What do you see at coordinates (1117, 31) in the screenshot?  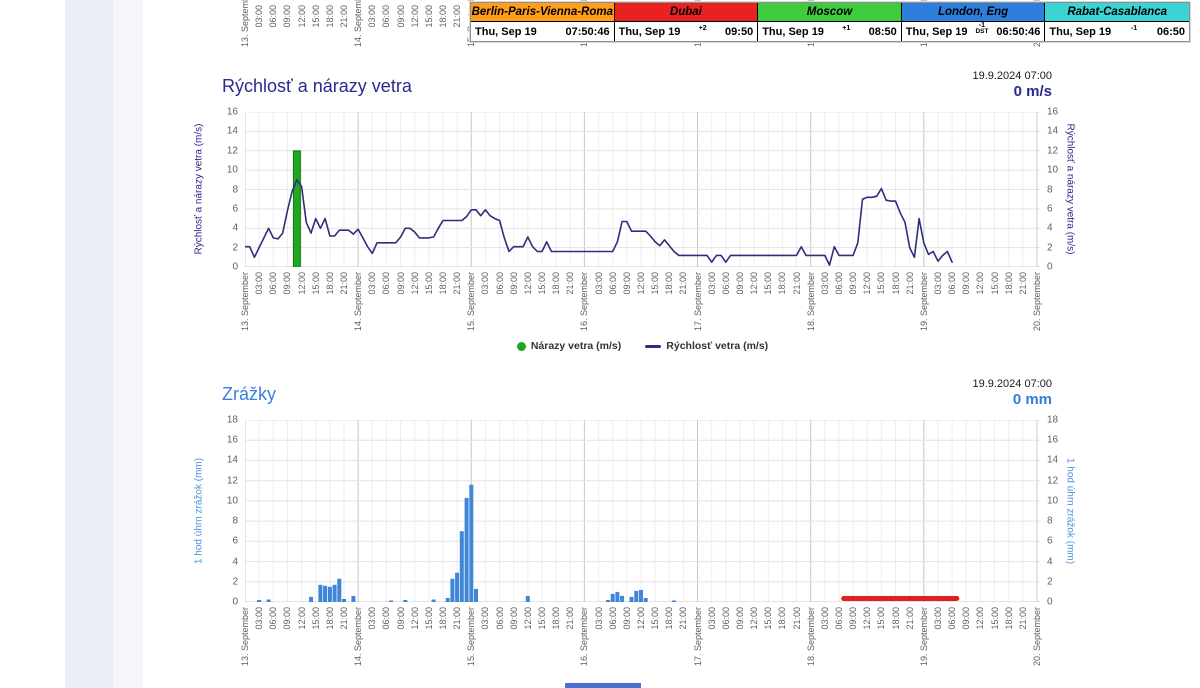 I see `clock-time-cell: Thu, Sep 19 -1 06:50` at bounding box center [1117, 31].